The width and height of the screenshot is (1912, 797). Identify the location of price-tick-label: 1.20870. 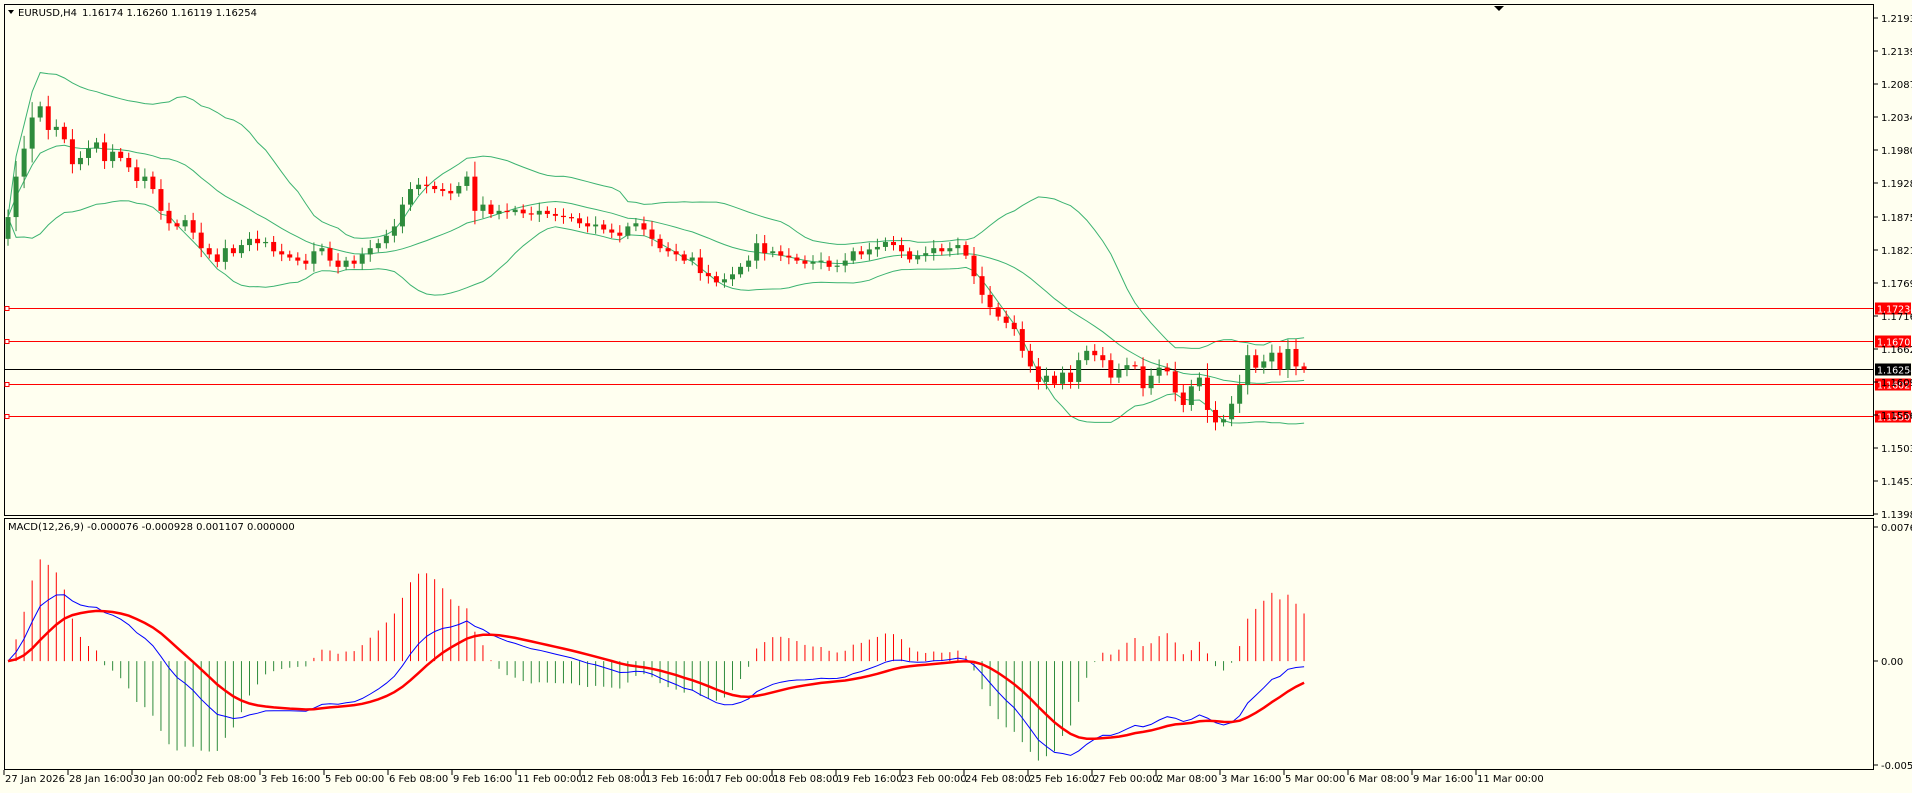
(1896, 85).